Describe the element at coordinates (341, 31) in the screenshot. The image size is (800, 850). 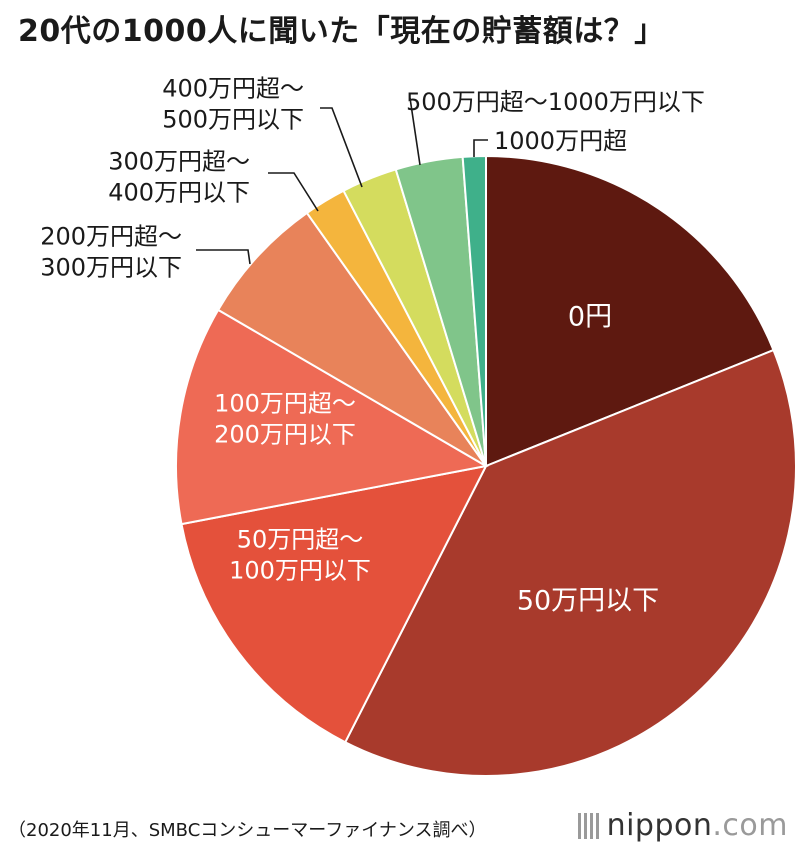
I see `chart-title: 20代の1000人に聞いた「現在の貯蓄額は？」` at that location.